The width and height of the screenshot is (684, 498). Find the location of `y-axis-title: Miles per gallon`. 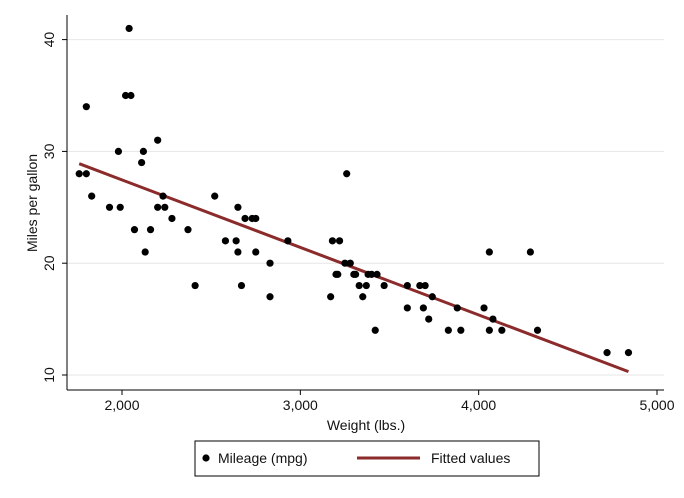

y-axis-title: Miles per gallon is located at coordinates (32, 203).